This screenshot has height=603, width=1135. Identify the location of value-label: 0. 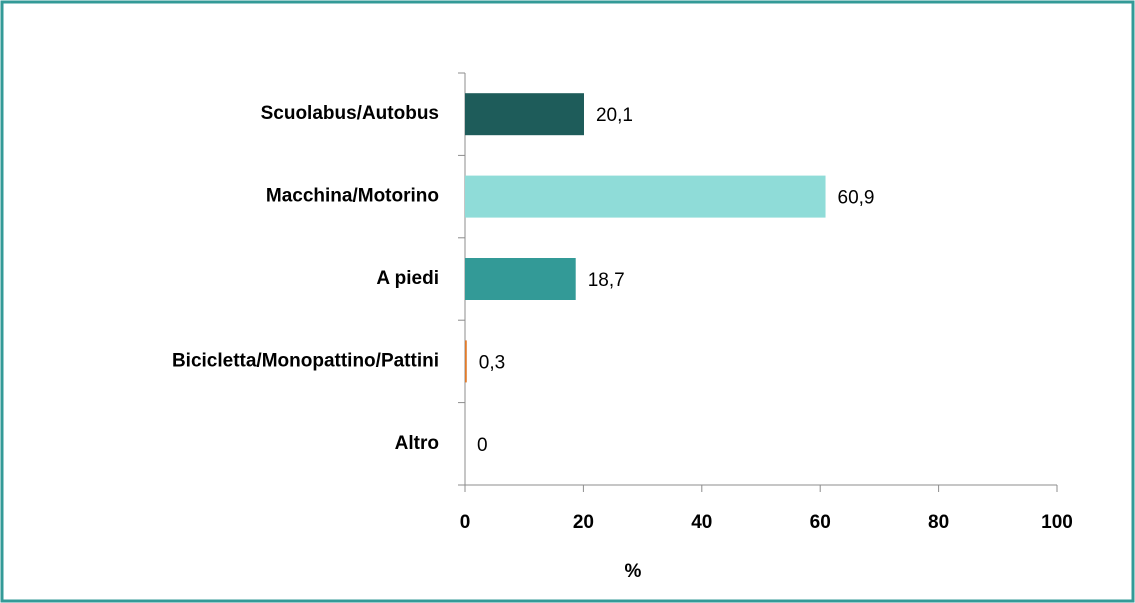
(482, 445).